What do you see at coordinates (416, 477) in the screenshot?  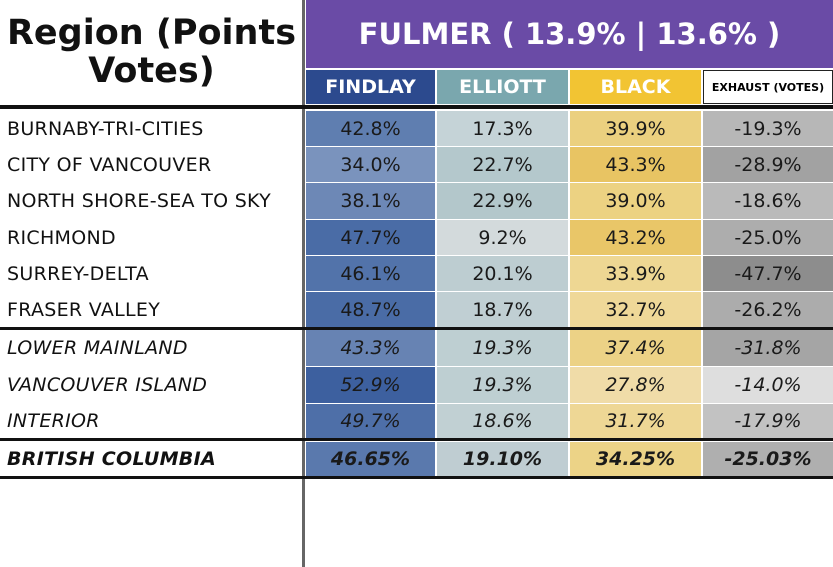 I see `total-rule-bottom` at bounding box center [416, 477].